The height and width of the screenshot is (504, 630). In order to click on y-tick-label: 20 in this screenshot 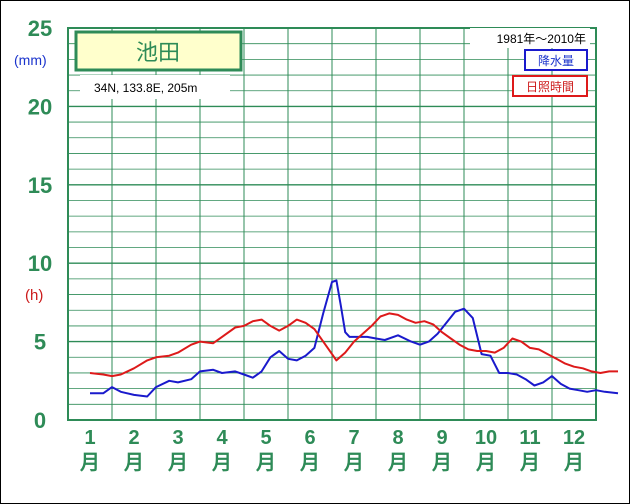, I will do `click(40, 106)`.